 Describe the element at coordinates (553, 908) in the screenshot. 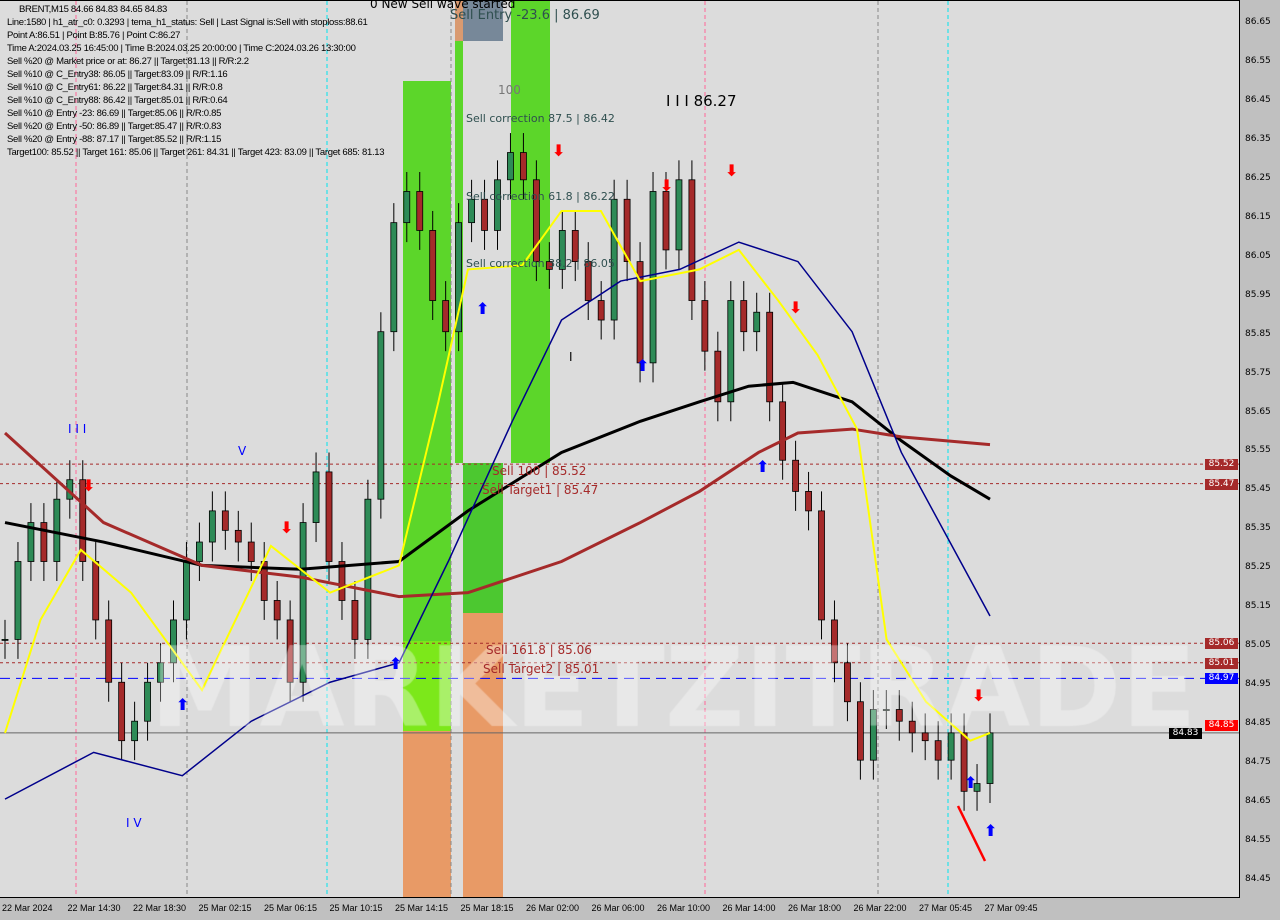

I see `x-tick-label: 26 Mar 02:00` at that location.